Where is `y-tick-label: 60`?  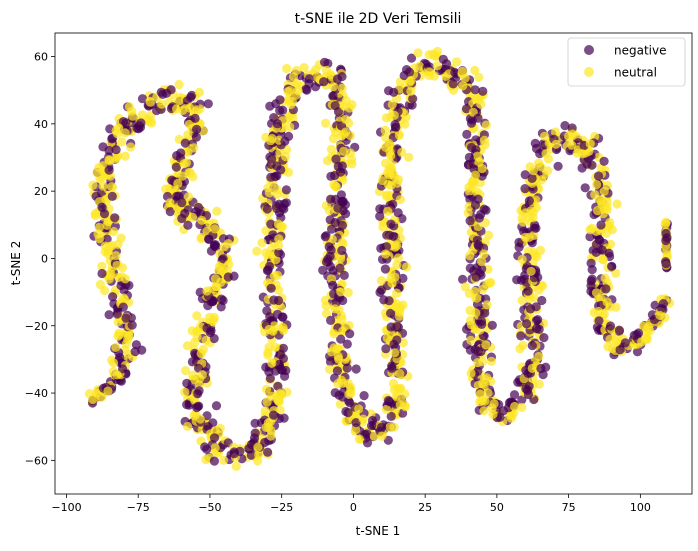 y-tick-label: 60 is located at coordinates (41, 57).